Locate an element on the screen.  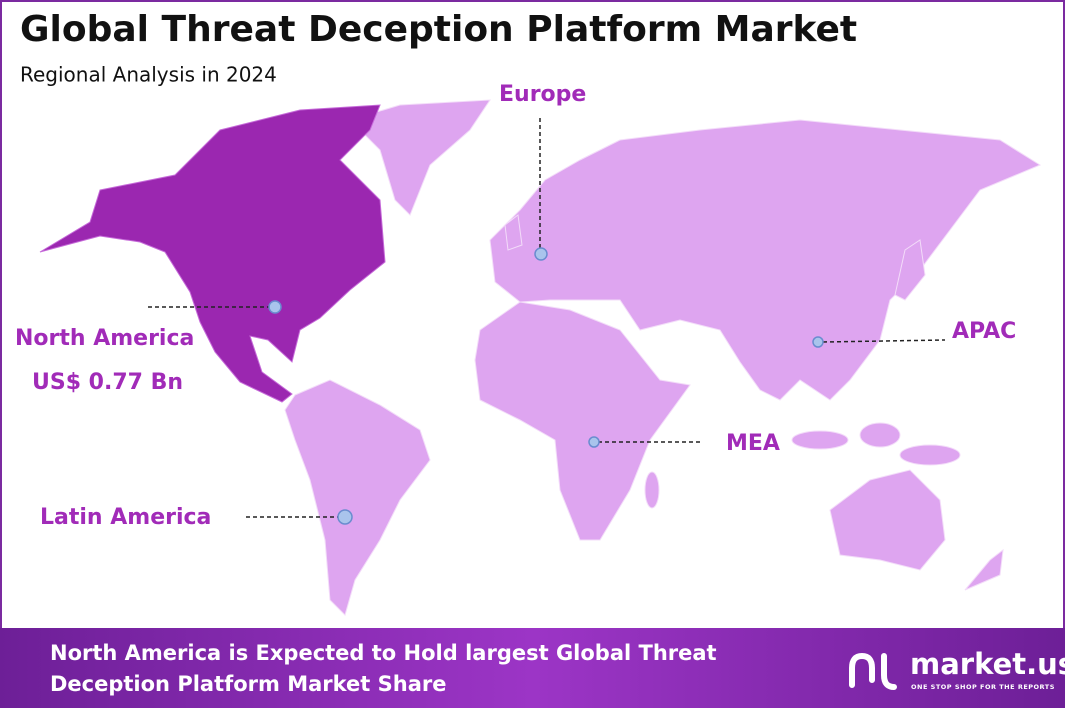
logo-name: market.us is located at coordinates (987, 664).